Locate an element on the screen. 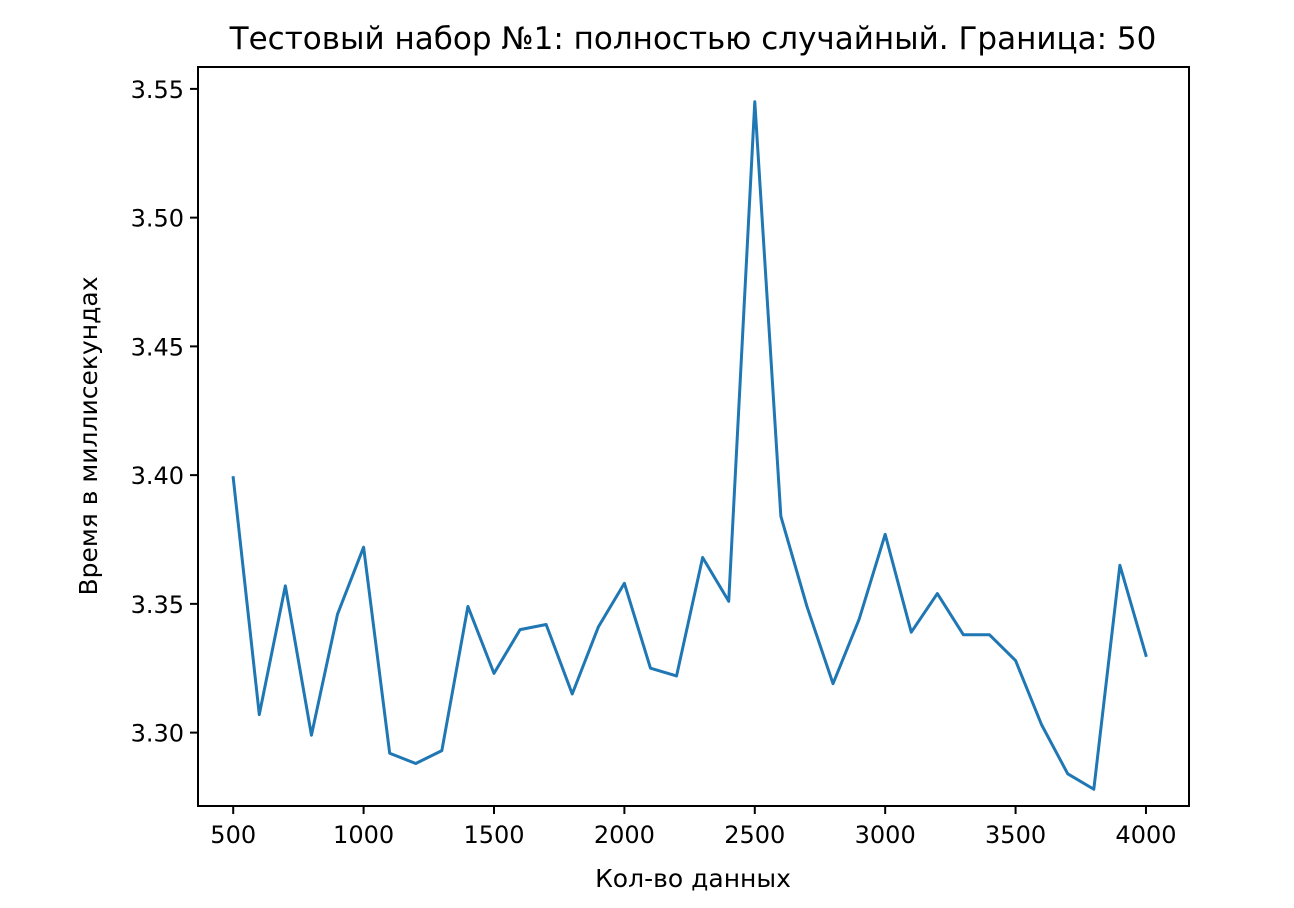  y-tick-label: 3.45 is located at coordinates (157, 347).